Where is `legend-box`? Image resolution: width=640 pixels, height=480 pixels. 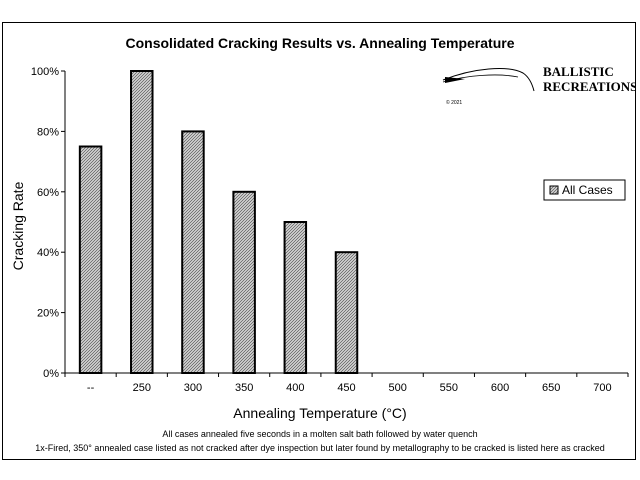 legend-box is located at coordinates (584, 190).